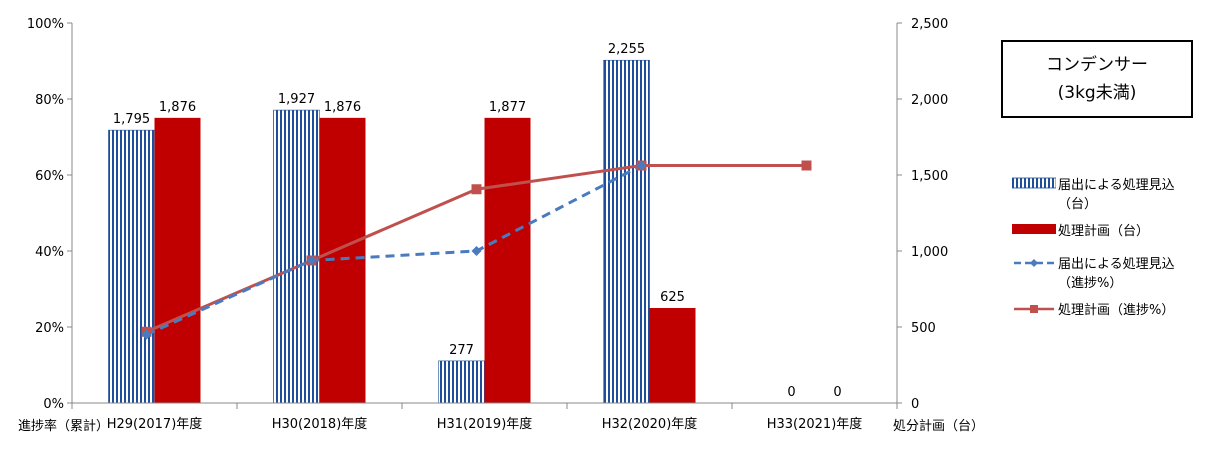 This screenshot has width=1219, height=462. I want to click on right-tick-label: 2,000, so click(929, 100).